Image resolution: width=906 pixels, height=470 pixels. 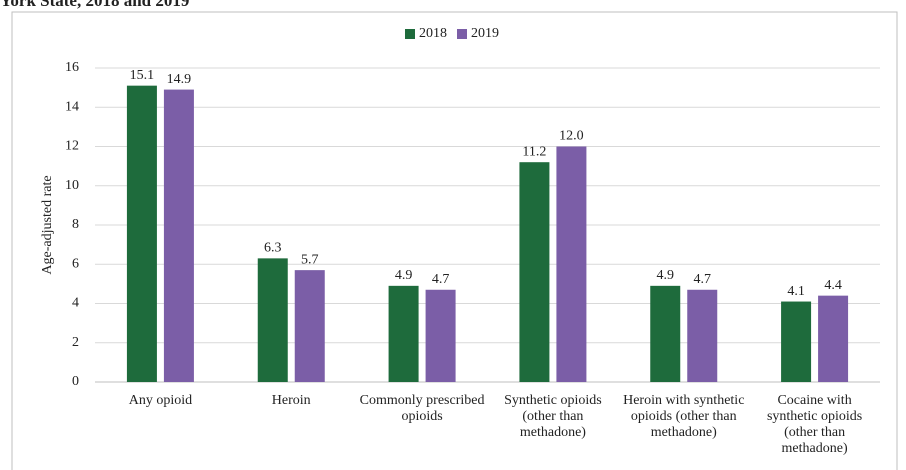 What do you see at coordinates (72, 106) in the screenshot?
I see `y-tick-label: 14` at bounding box center [72, 106].